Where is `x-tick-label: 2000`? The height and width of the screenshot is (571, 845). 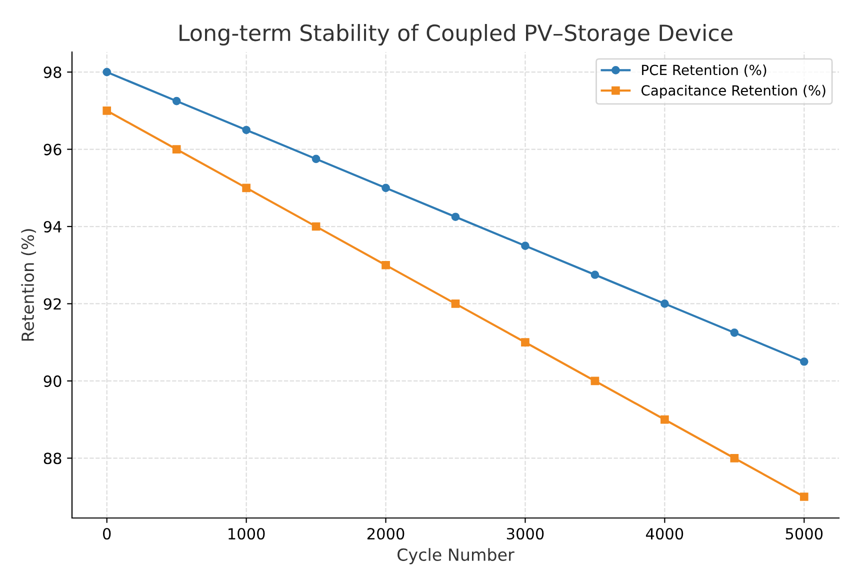
x-tick-label: 2000 is located at coordinates (385, 534).